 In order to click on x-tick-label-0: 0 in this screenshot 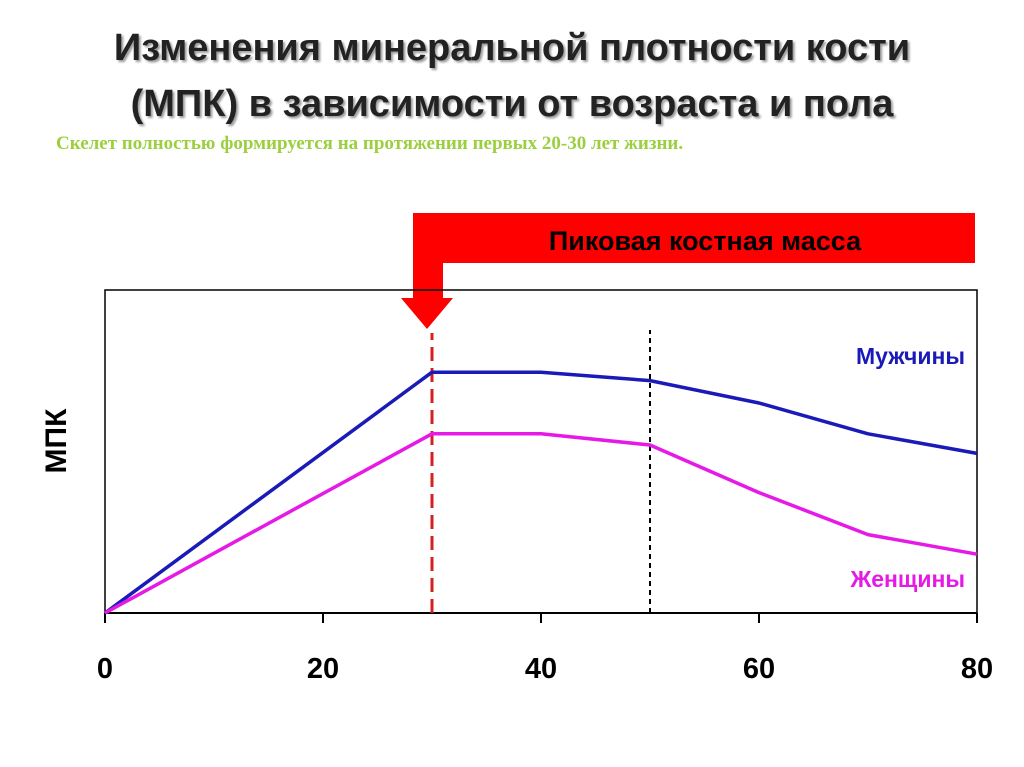, I will do `click(105, 669)`.